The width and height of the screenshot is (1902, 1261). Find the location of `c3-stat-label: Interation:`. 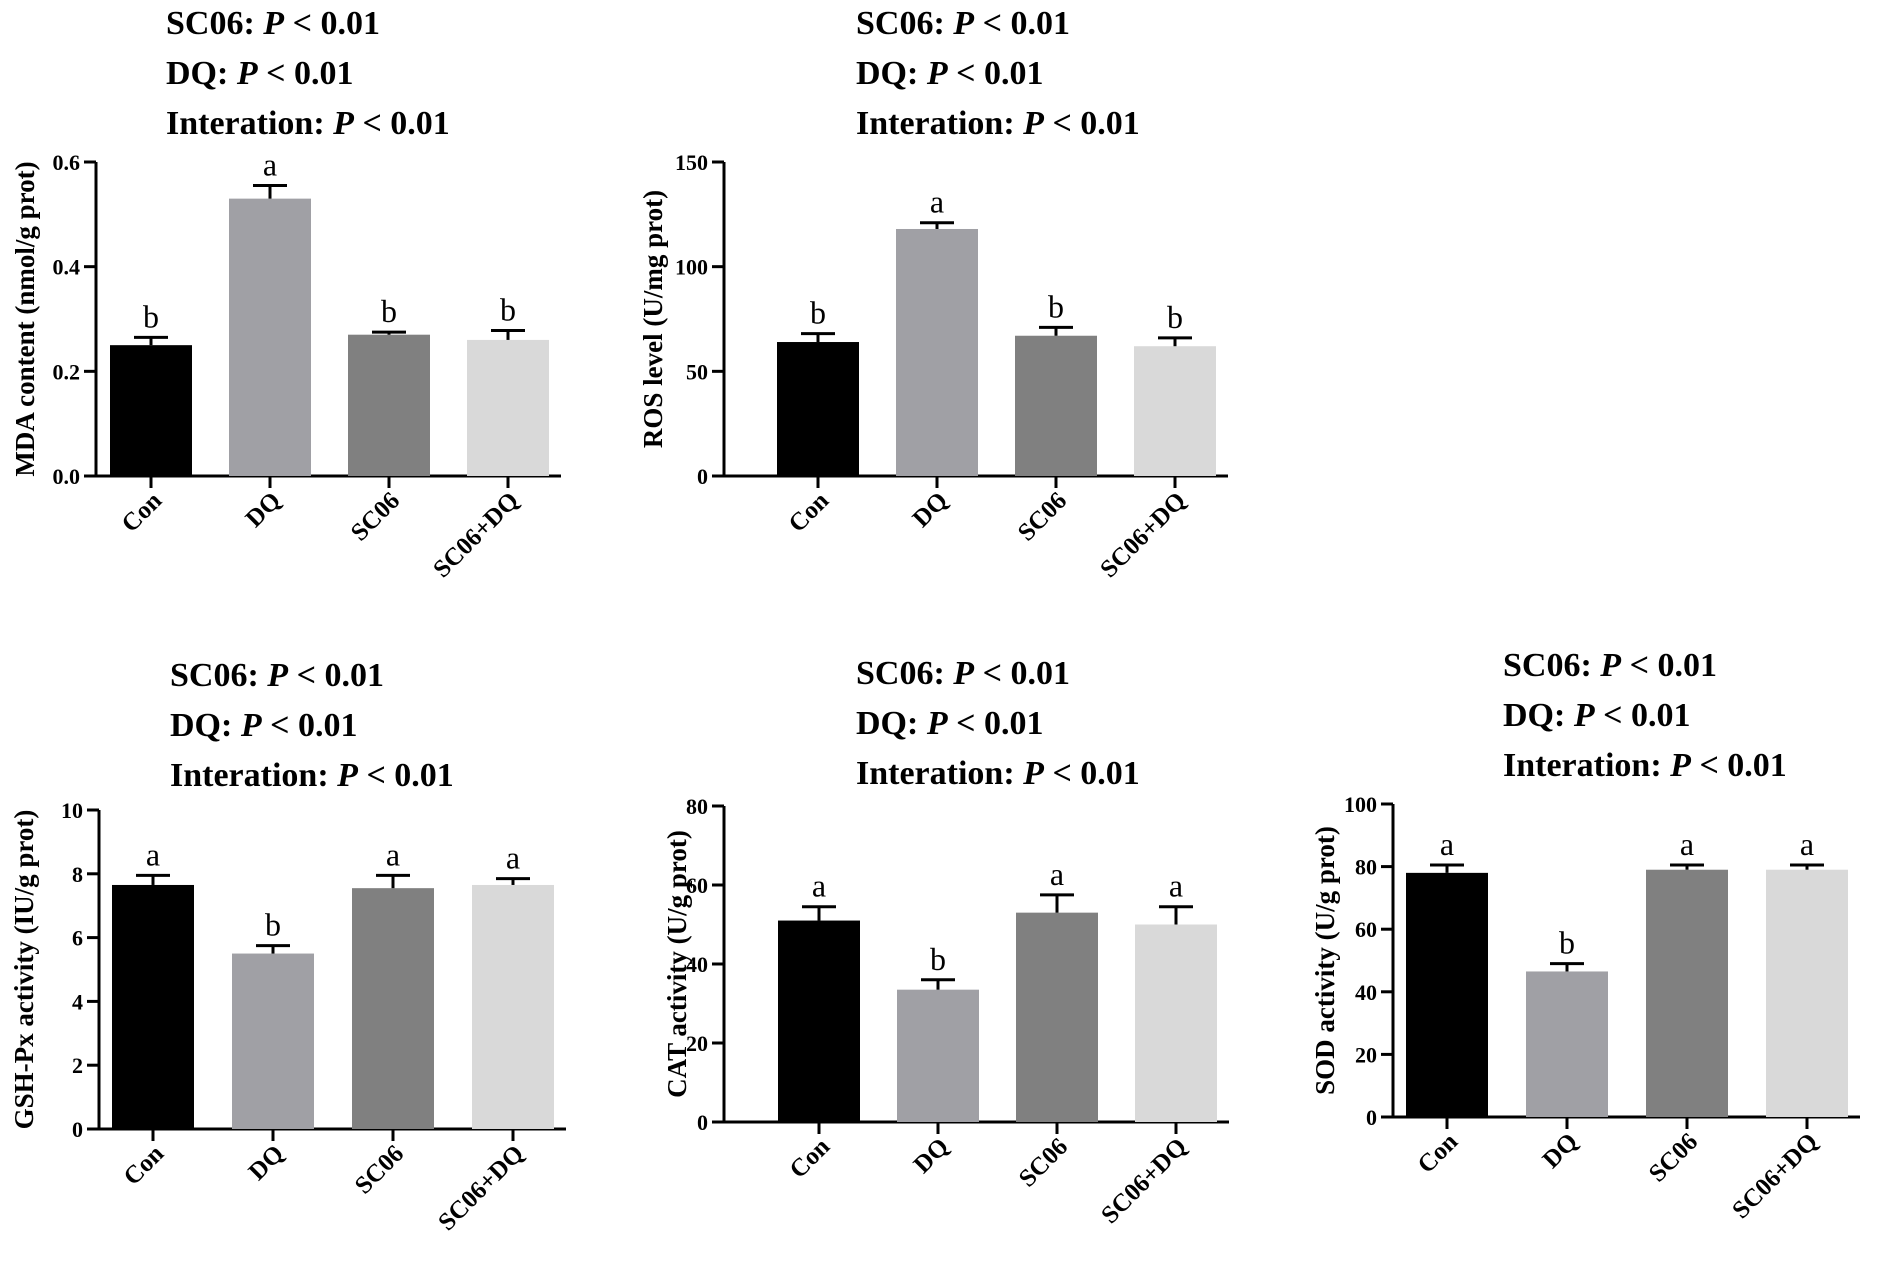

c3-stat-label: Interation: is located at coordinates (939, 773).